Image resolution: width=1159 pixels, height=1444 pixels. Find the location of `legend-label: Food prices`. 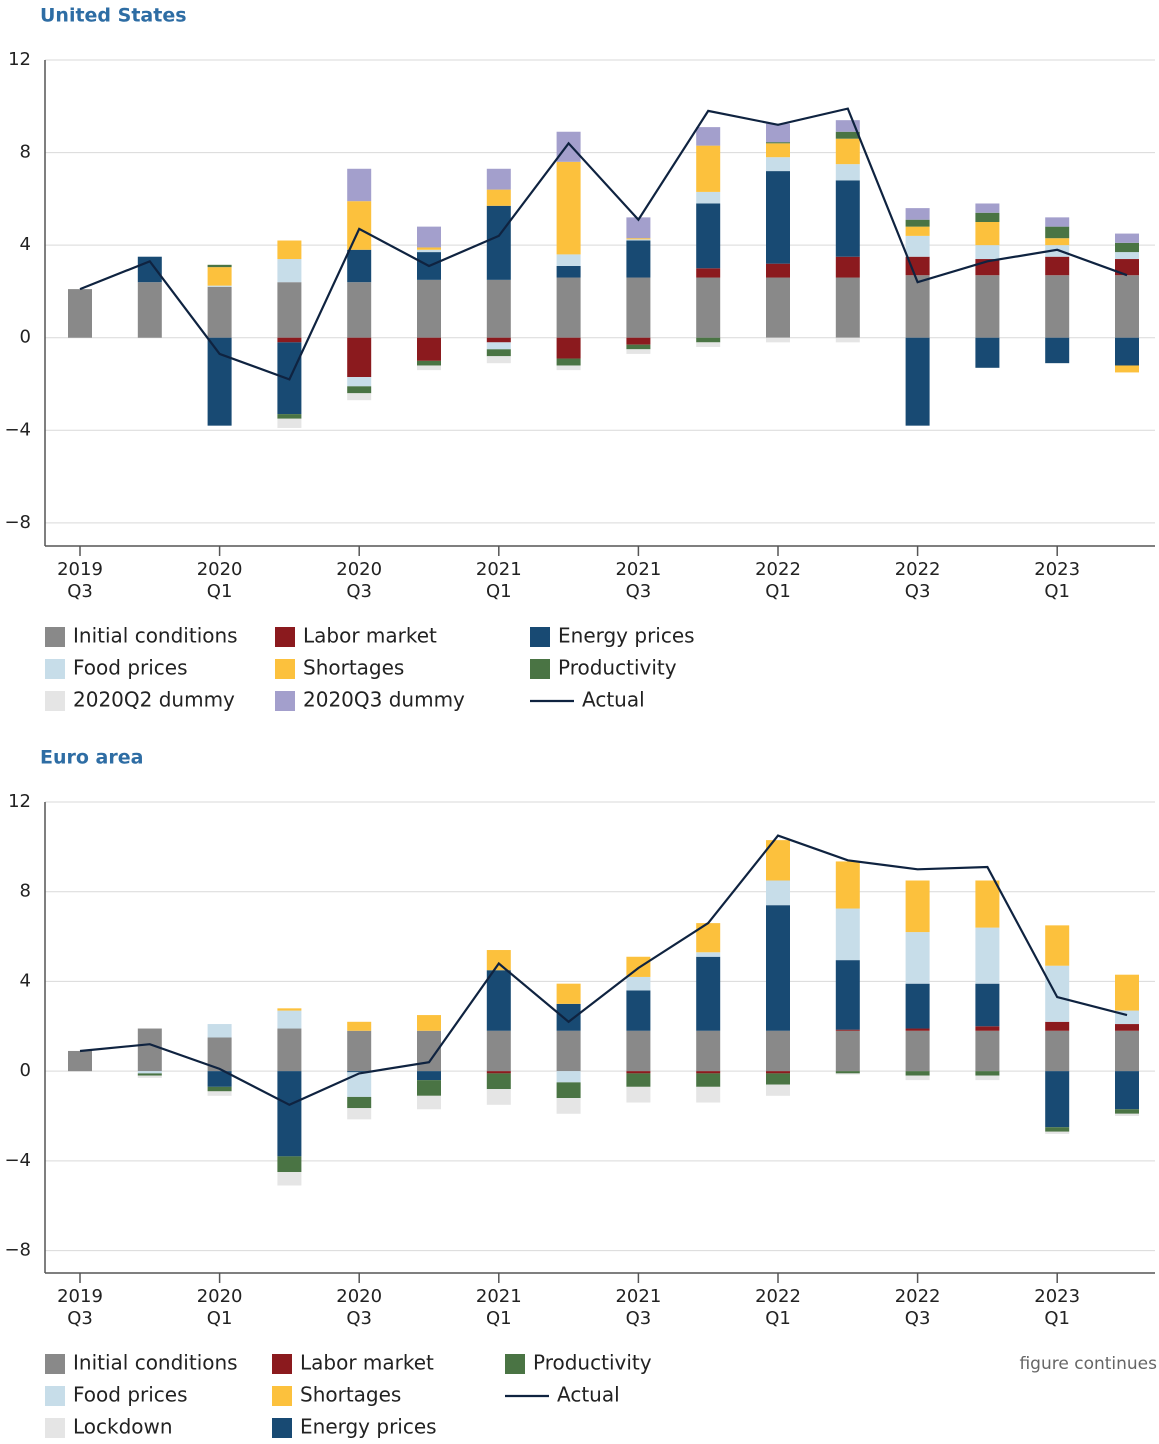

legend-label: Food prices is located at coordinates (130, 1395).